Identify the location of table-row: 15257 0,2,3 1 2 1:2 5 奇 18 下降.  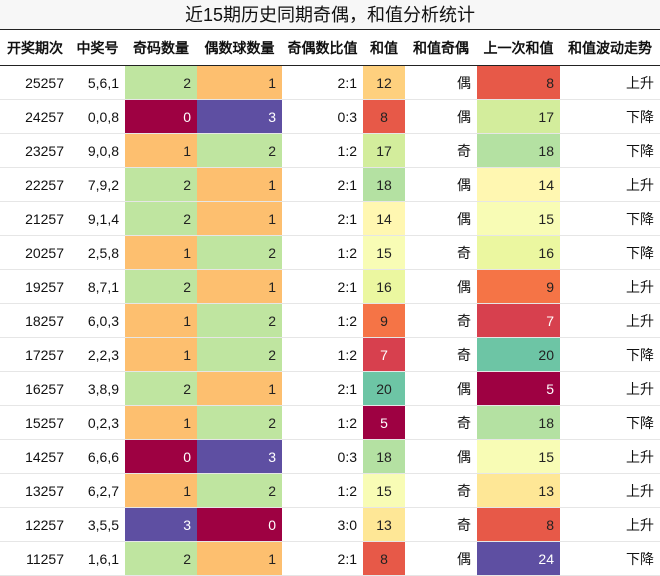
(330, 422).